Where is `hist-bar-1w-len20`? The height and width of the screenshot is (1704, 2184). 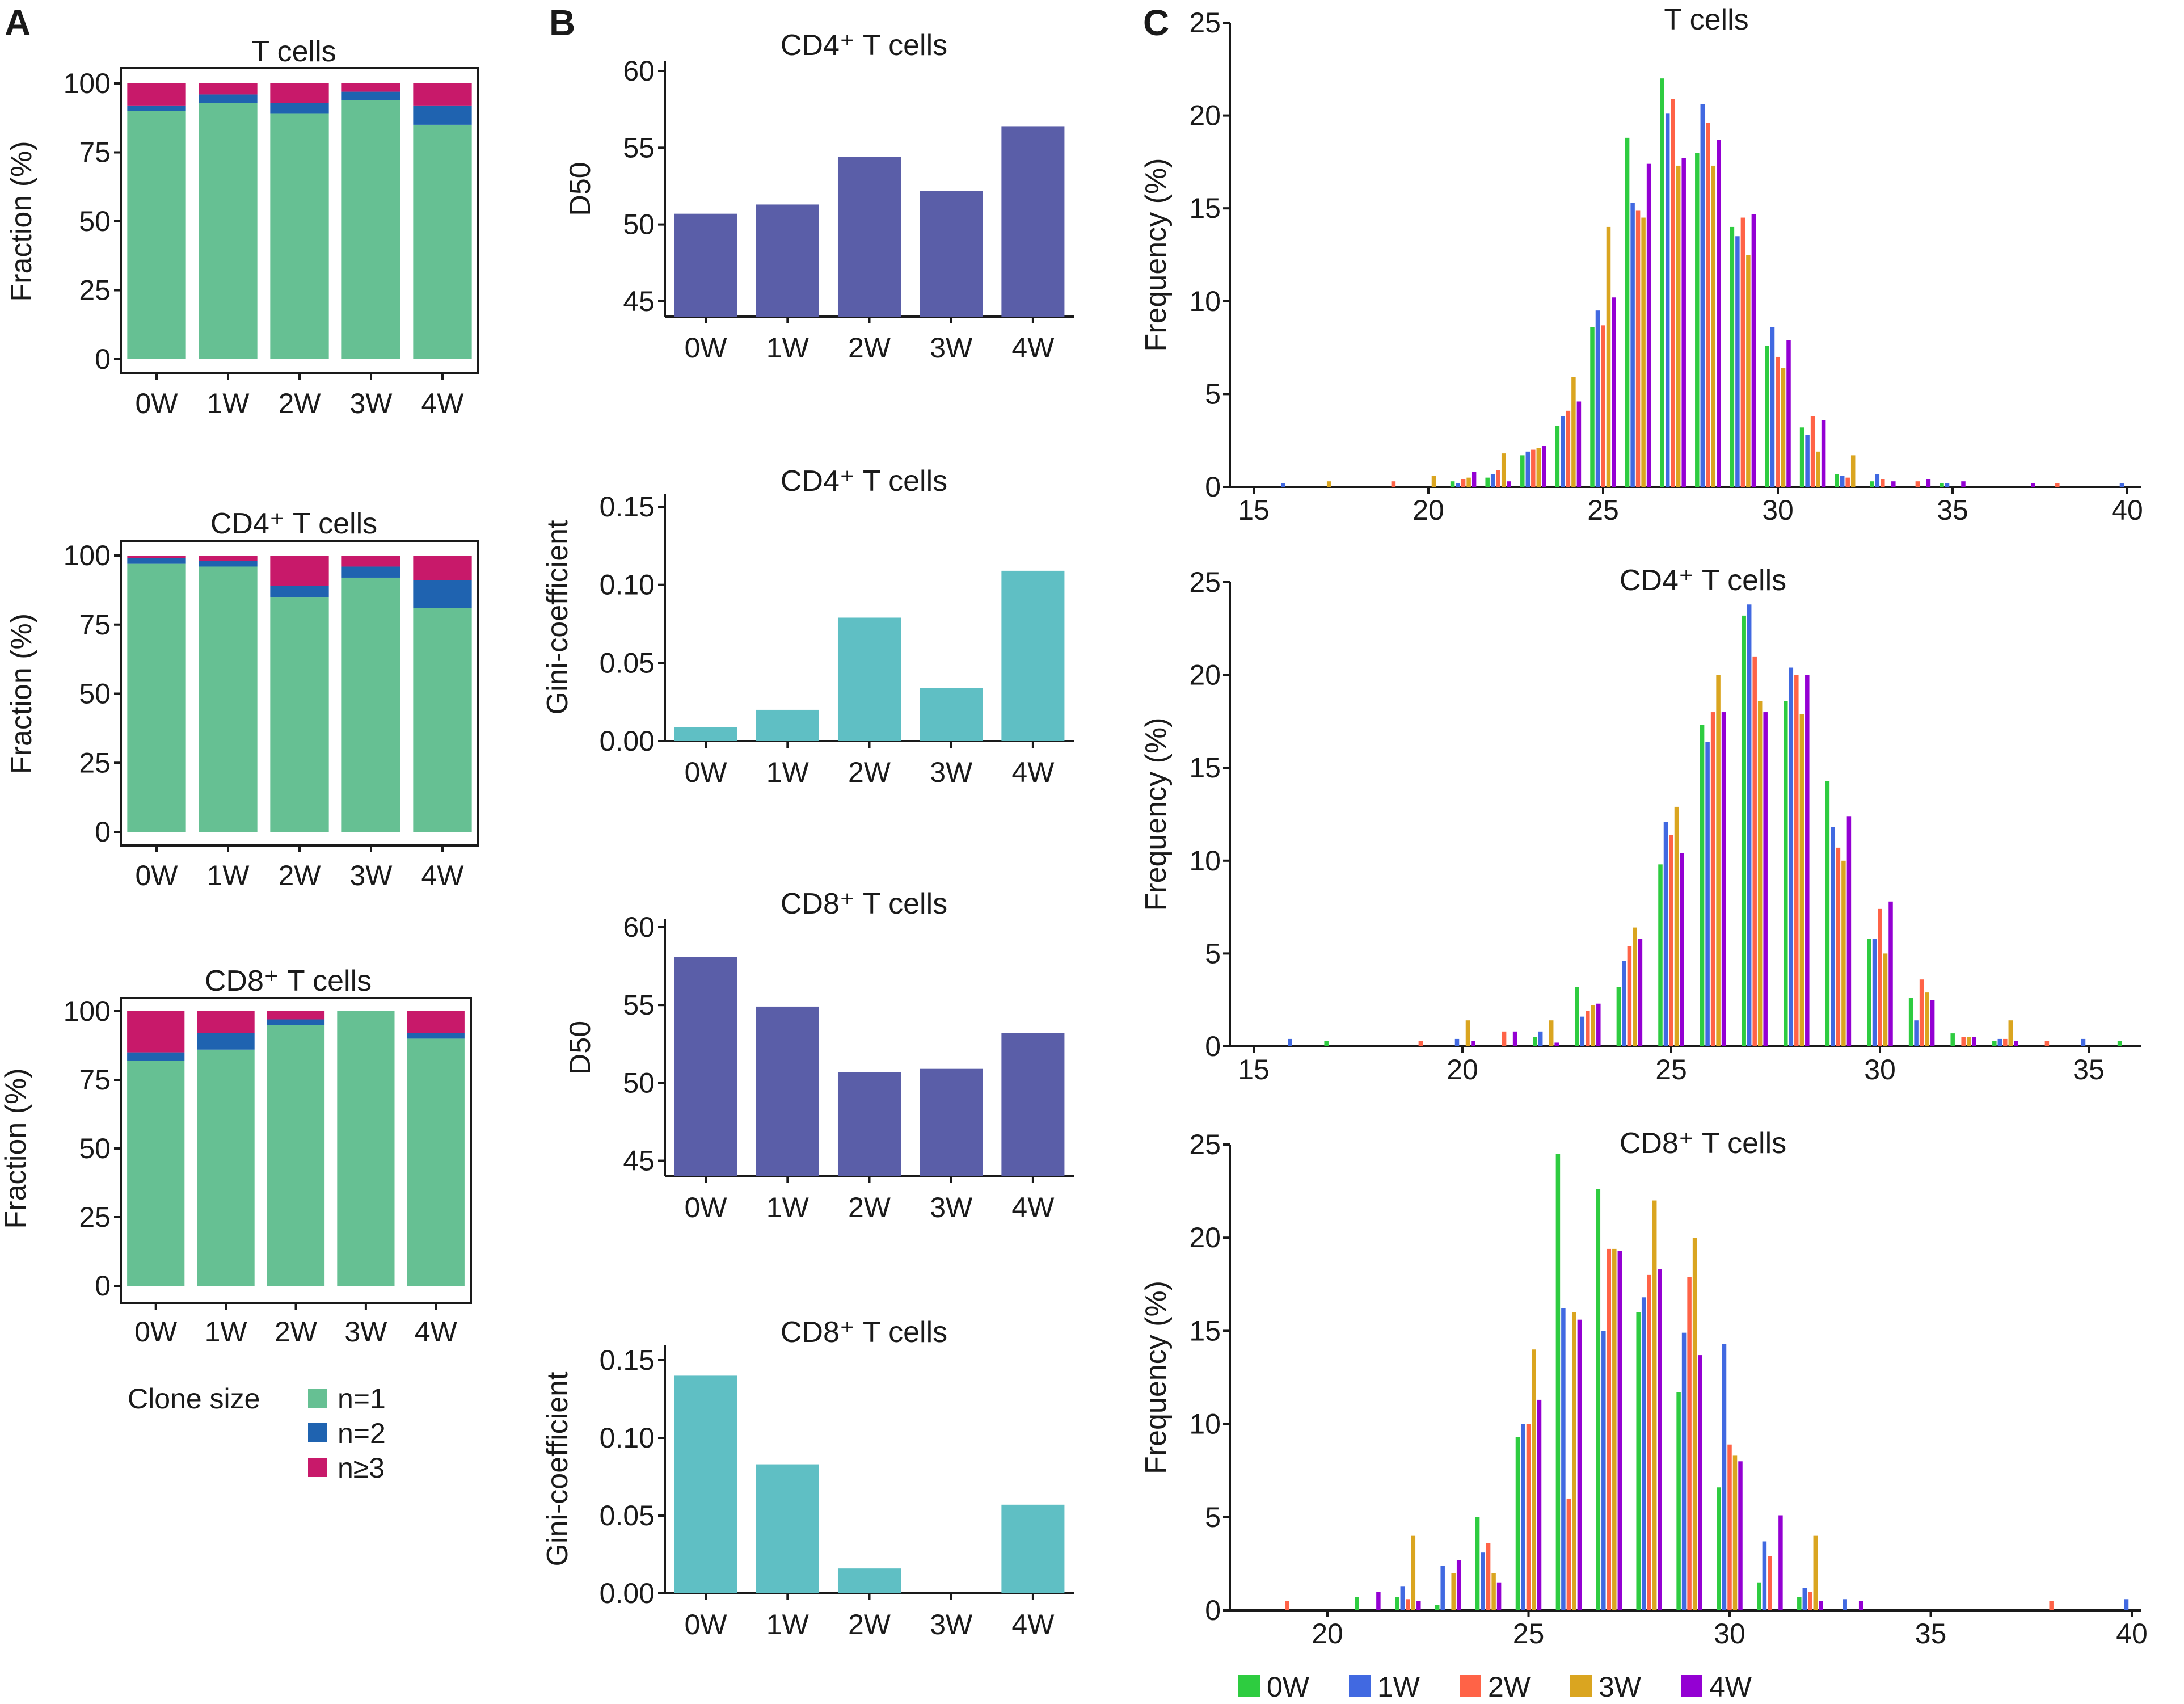
hist-bar-1w-len20 is located at coordinates (1457, 1042).